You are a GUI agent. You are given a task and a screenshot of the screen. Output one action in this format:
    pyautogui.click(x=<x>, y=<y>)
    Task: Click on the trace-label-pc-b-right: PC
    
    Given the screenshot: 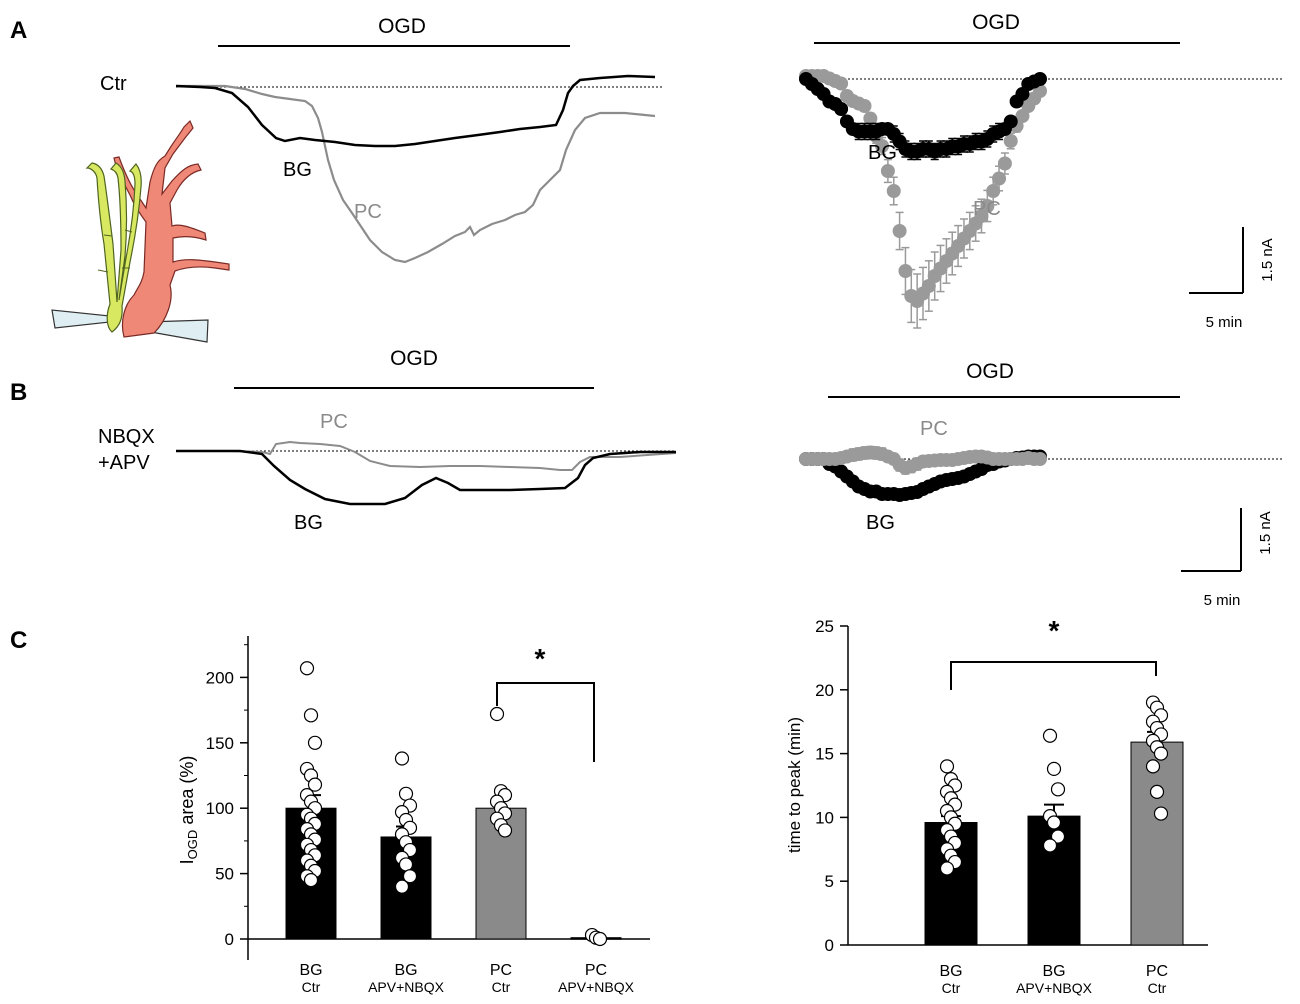 What is the action you would take?
    pyautogui.click(x=934, y=429)
    